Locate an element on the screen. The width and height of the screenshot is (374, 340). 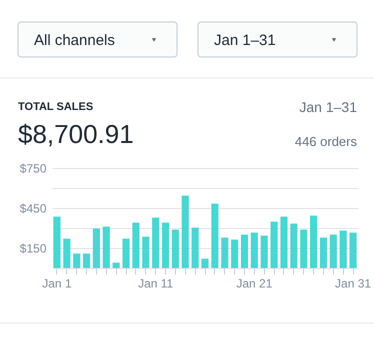
x-tick-label: Jan 11 is located at coordinates (156, 283).